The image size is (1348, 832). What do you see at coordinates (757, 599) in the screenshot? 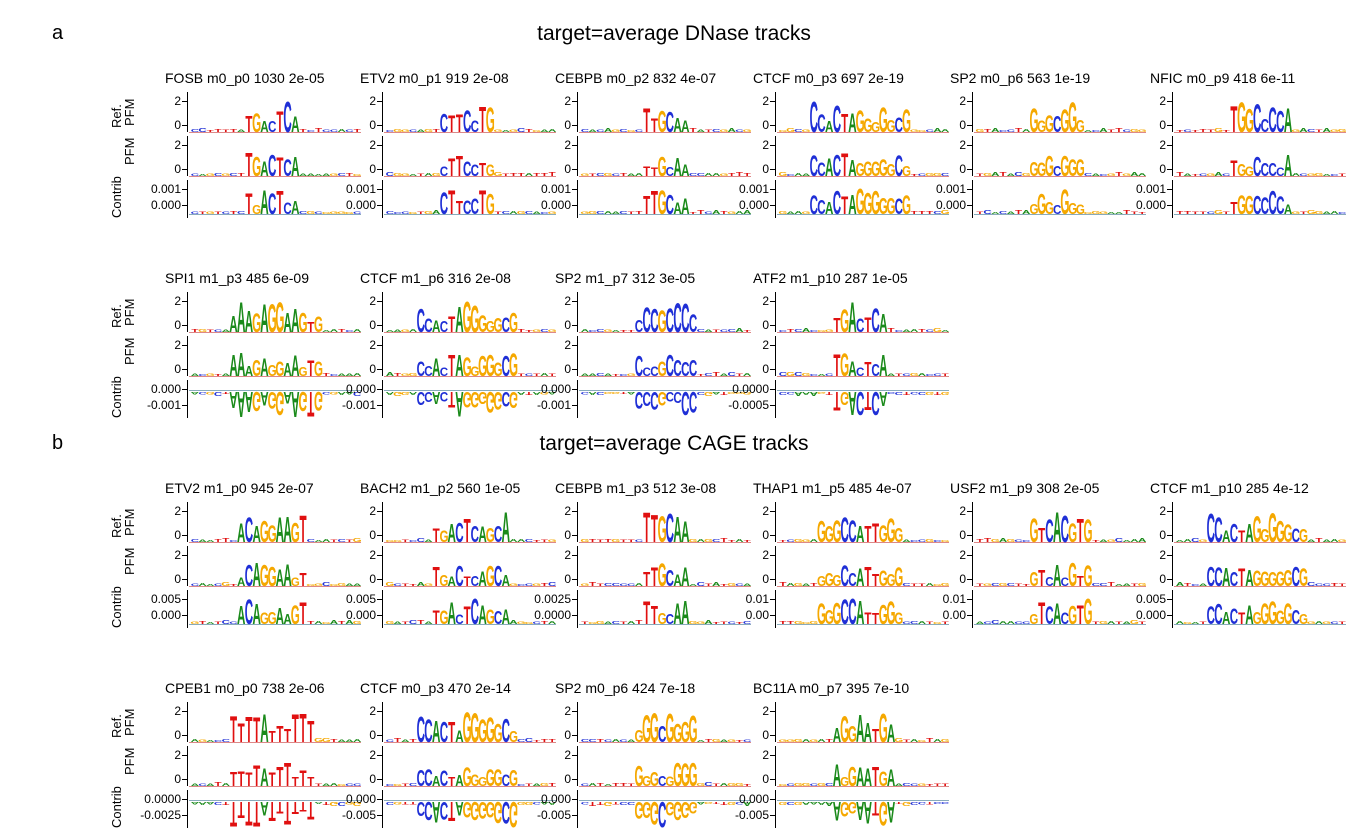
I see `y-tick-label: 0.01` at bounding box center [757, 599].